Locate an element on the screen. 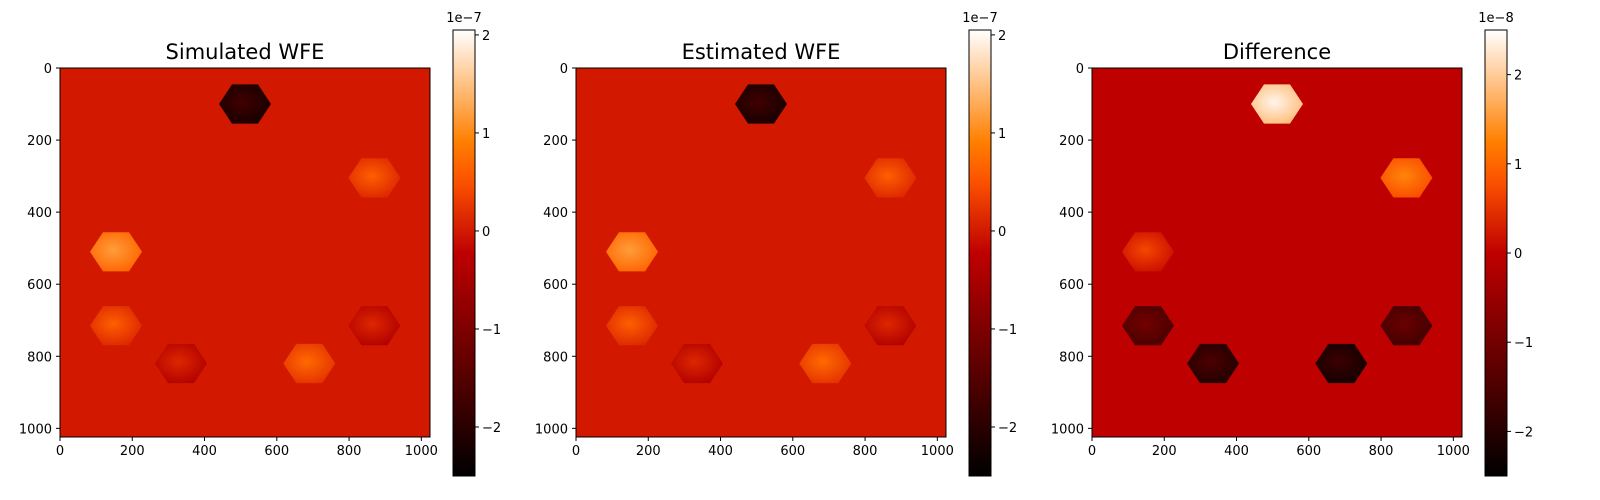  chart-title: Difference is located at coordinates (1277, 52).